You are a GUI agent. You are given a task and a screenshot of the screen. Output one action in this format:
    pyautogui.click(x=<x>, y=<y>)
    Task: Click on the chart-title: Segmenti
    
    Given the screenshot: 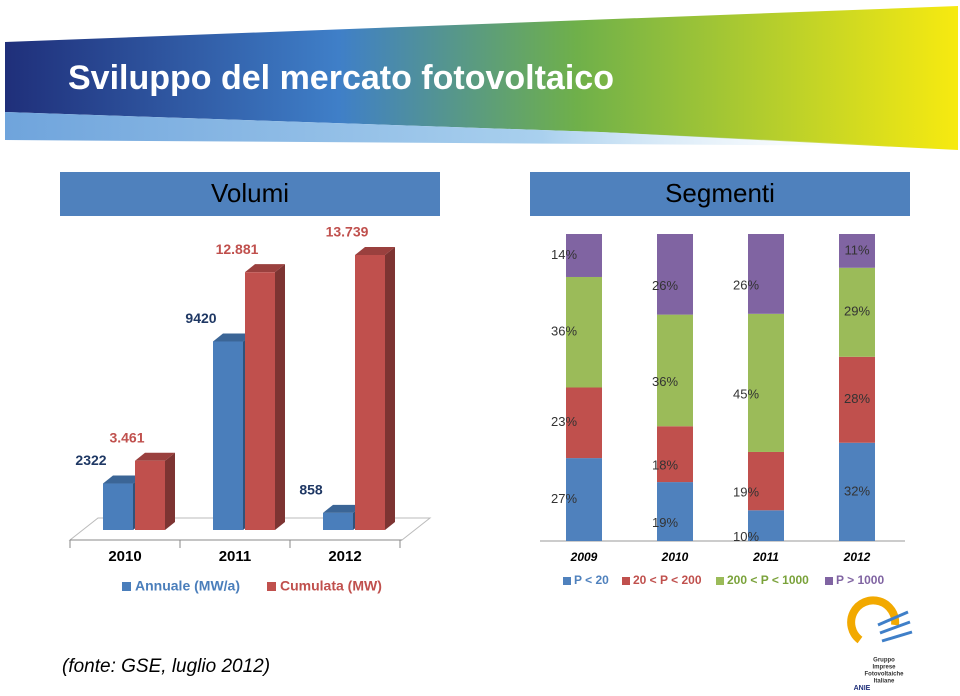 What is the action you would take?
    pyautogui.click(x=720, y=193)
    